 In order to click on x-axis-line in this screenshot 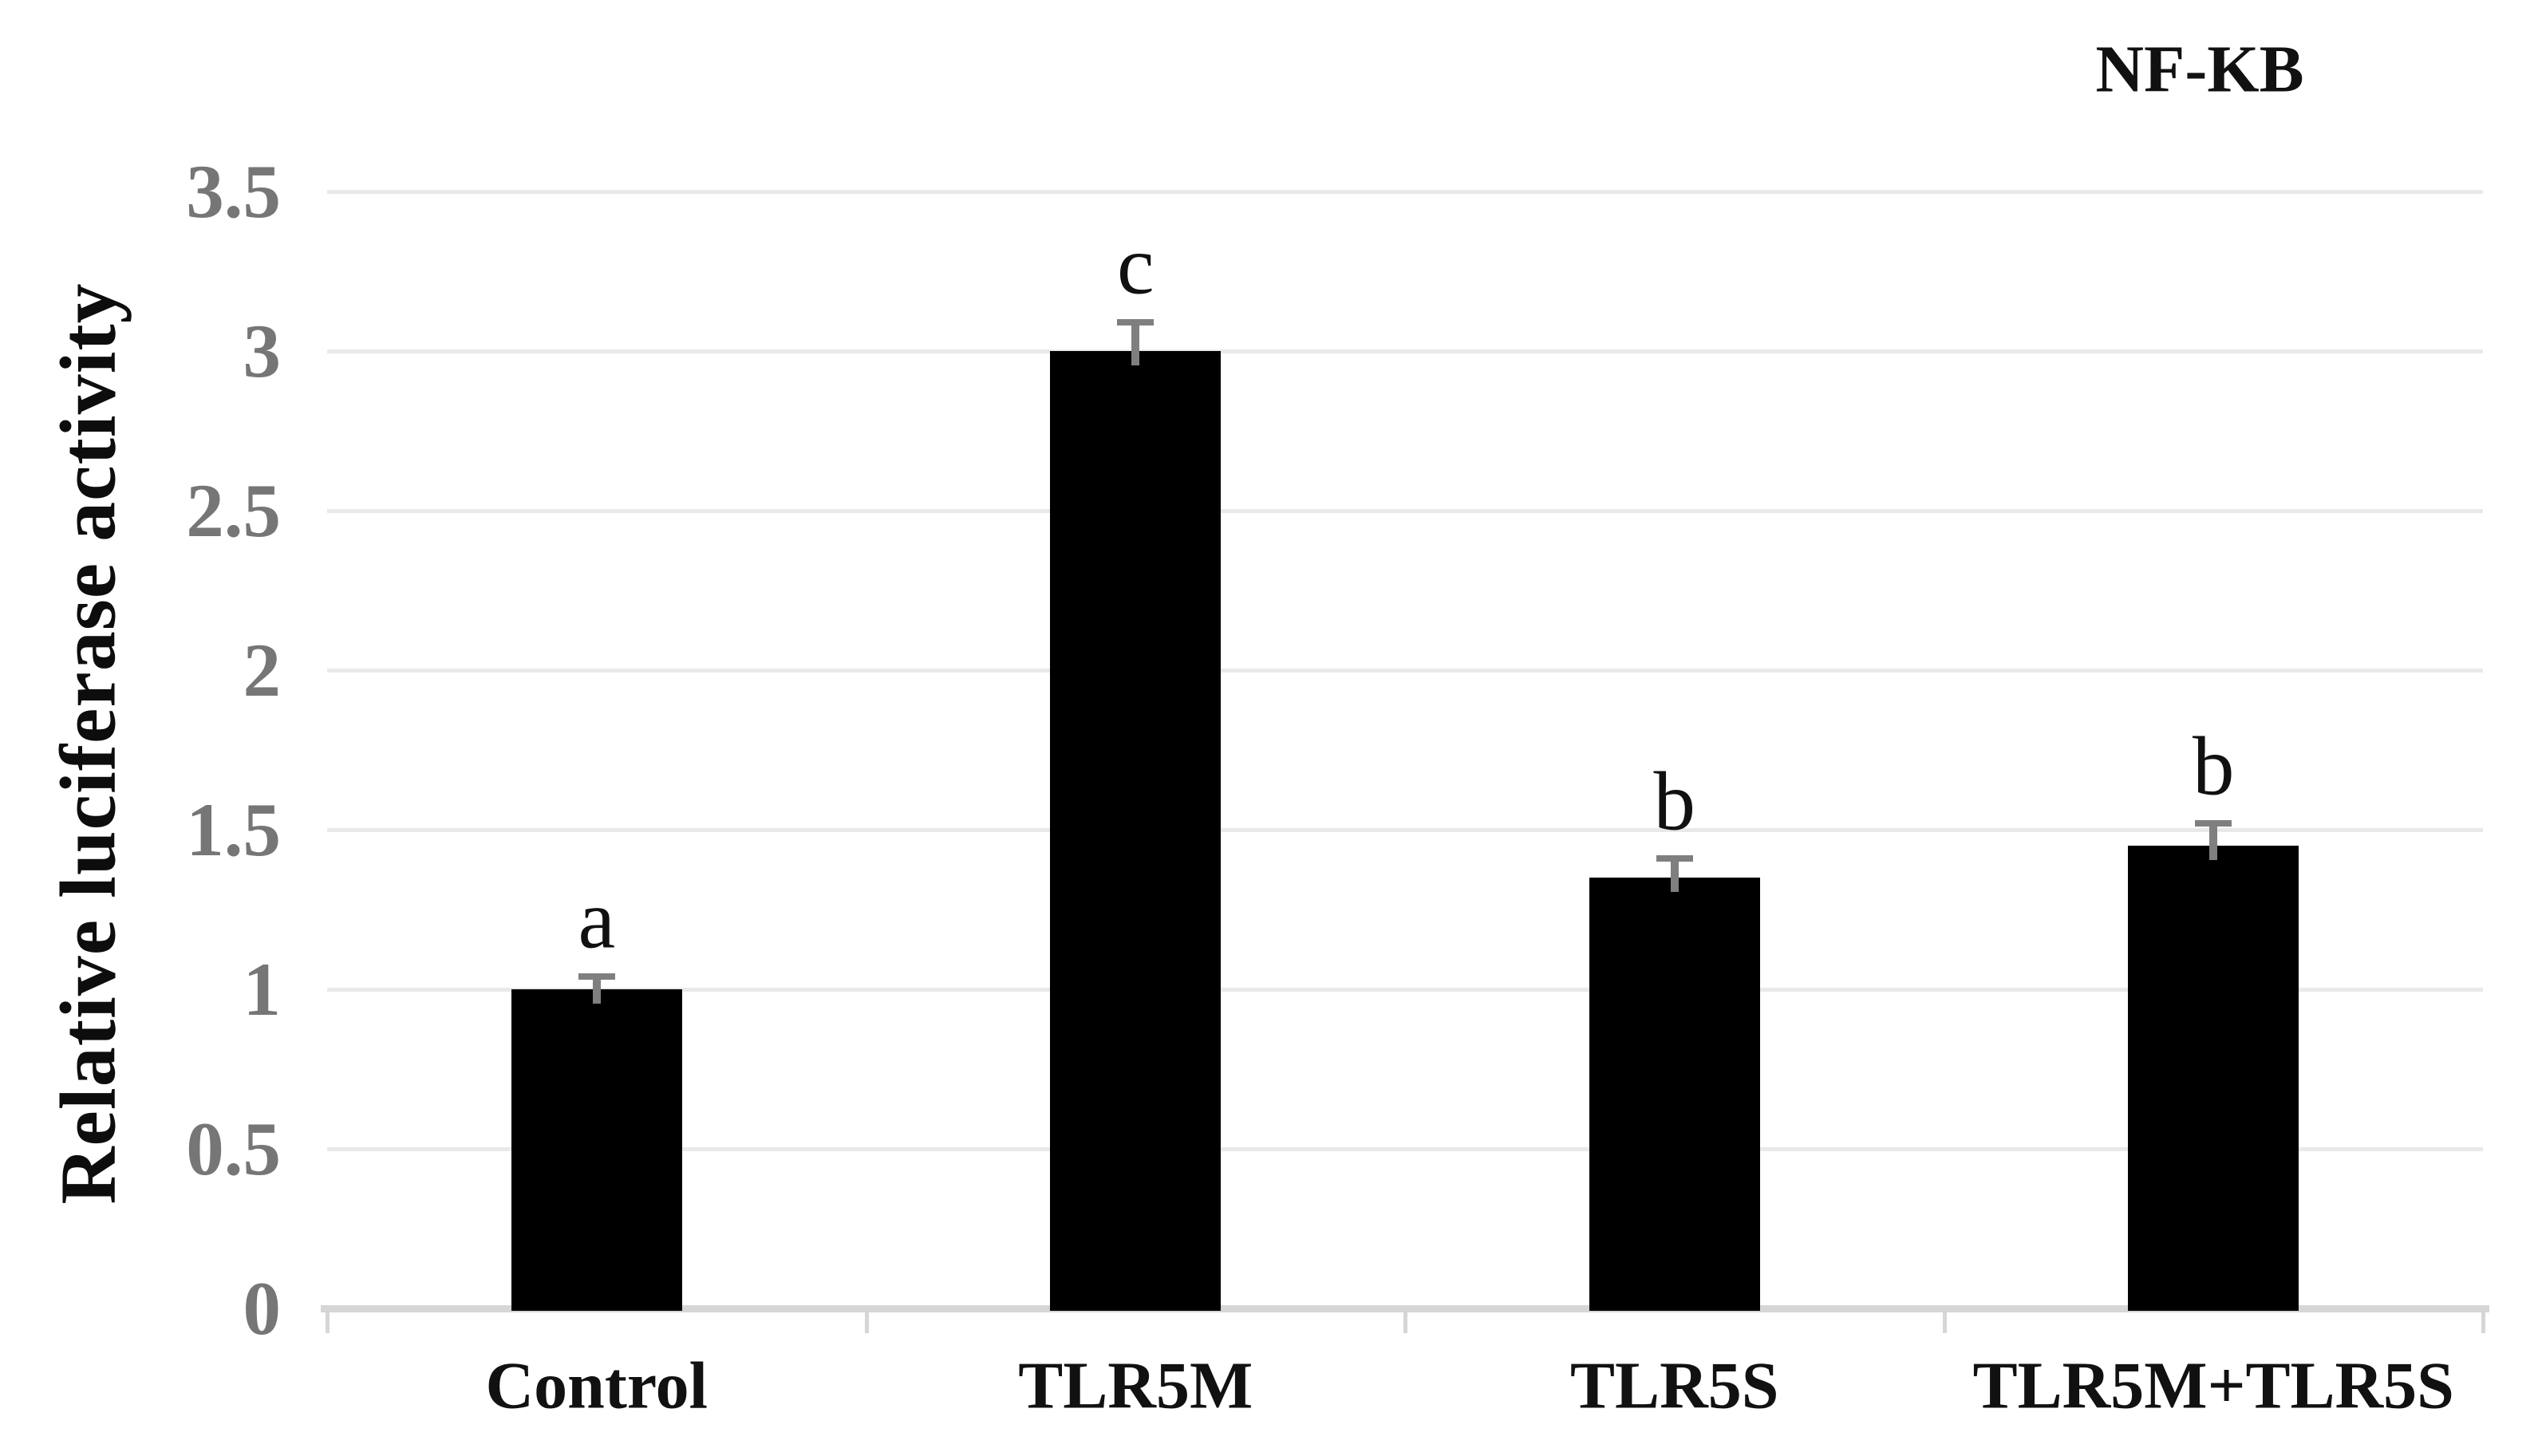, I will do `click(1405, 1308)`.